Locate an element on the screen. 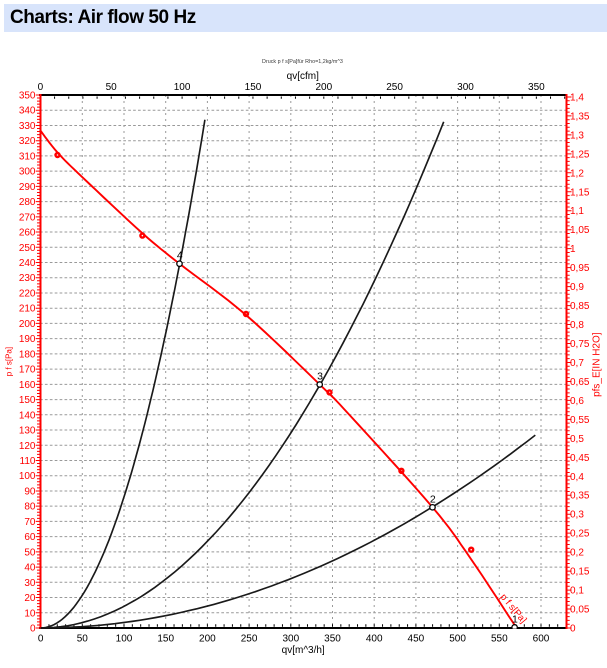  svg-text: 70 is located at coordinates (30, 522).